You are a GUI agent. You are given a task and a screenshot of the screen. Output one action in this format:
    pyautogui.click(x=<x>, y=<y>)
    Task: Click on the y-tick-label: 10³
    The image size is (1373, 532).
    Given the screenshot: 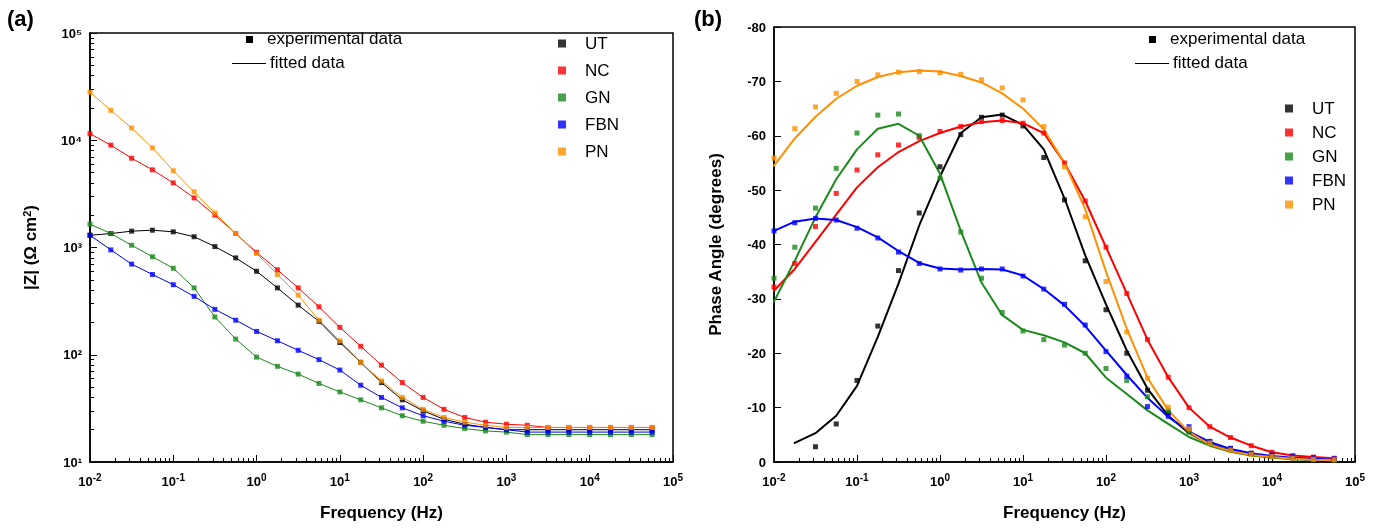 What is the action you would take?
    pyautogui.click(x=73, y=247)
    